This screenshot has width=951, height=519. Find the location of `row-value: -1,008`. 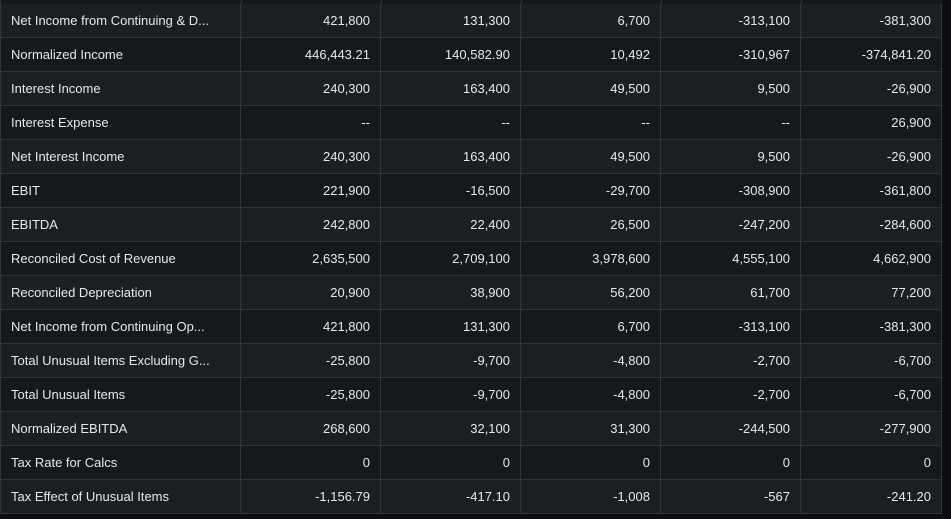

row-value: -1,008 is located at coordinates (591, 496).